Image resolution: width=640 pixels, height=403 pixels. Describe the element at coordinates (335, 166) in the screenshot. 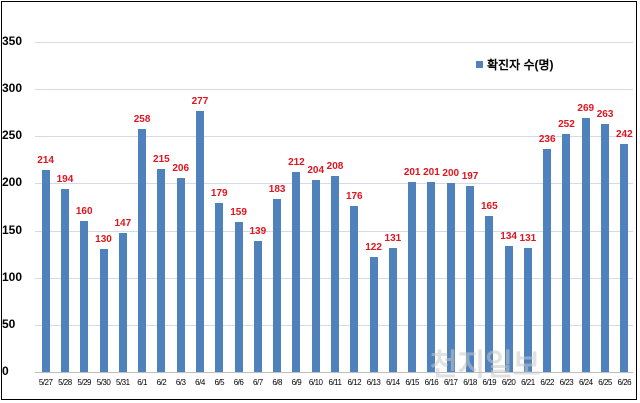

I see `data-label: 208` at that location.